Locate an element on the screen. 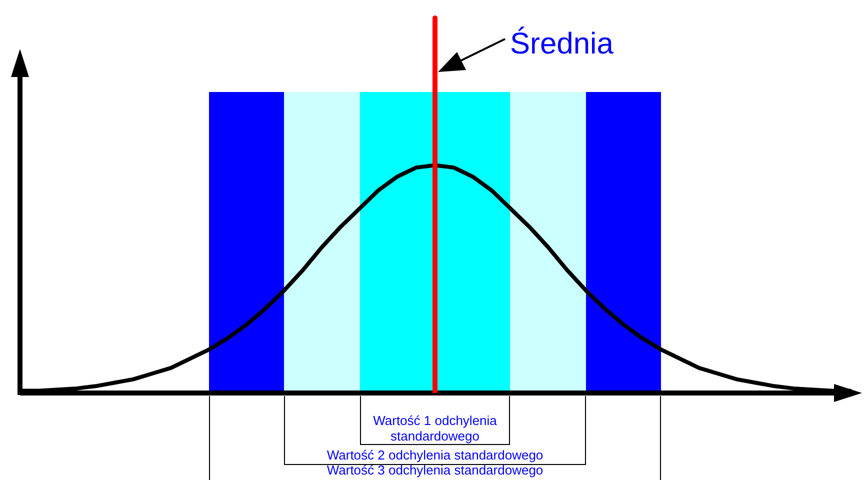  text: Średnia is located at coordinates (562, 43).